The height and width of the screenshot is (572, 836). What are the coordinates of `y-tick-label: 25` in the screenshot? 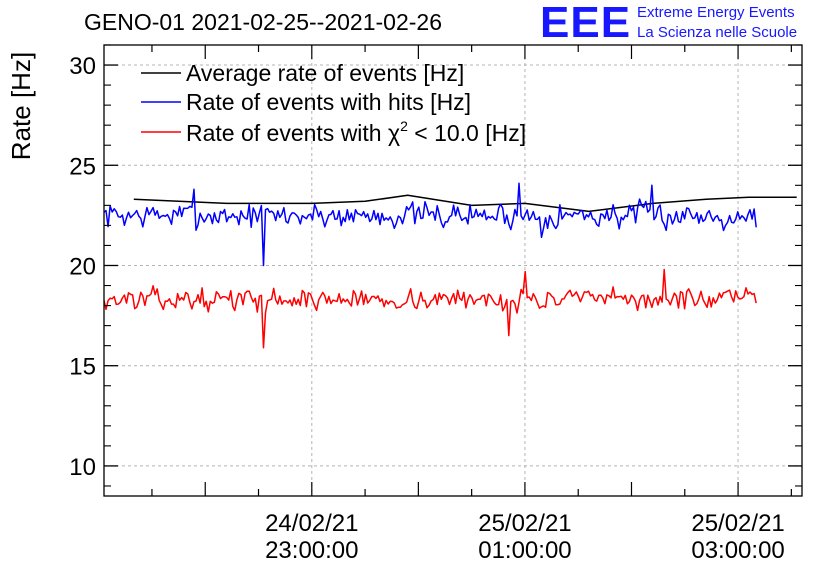 It's located at (82, 166).